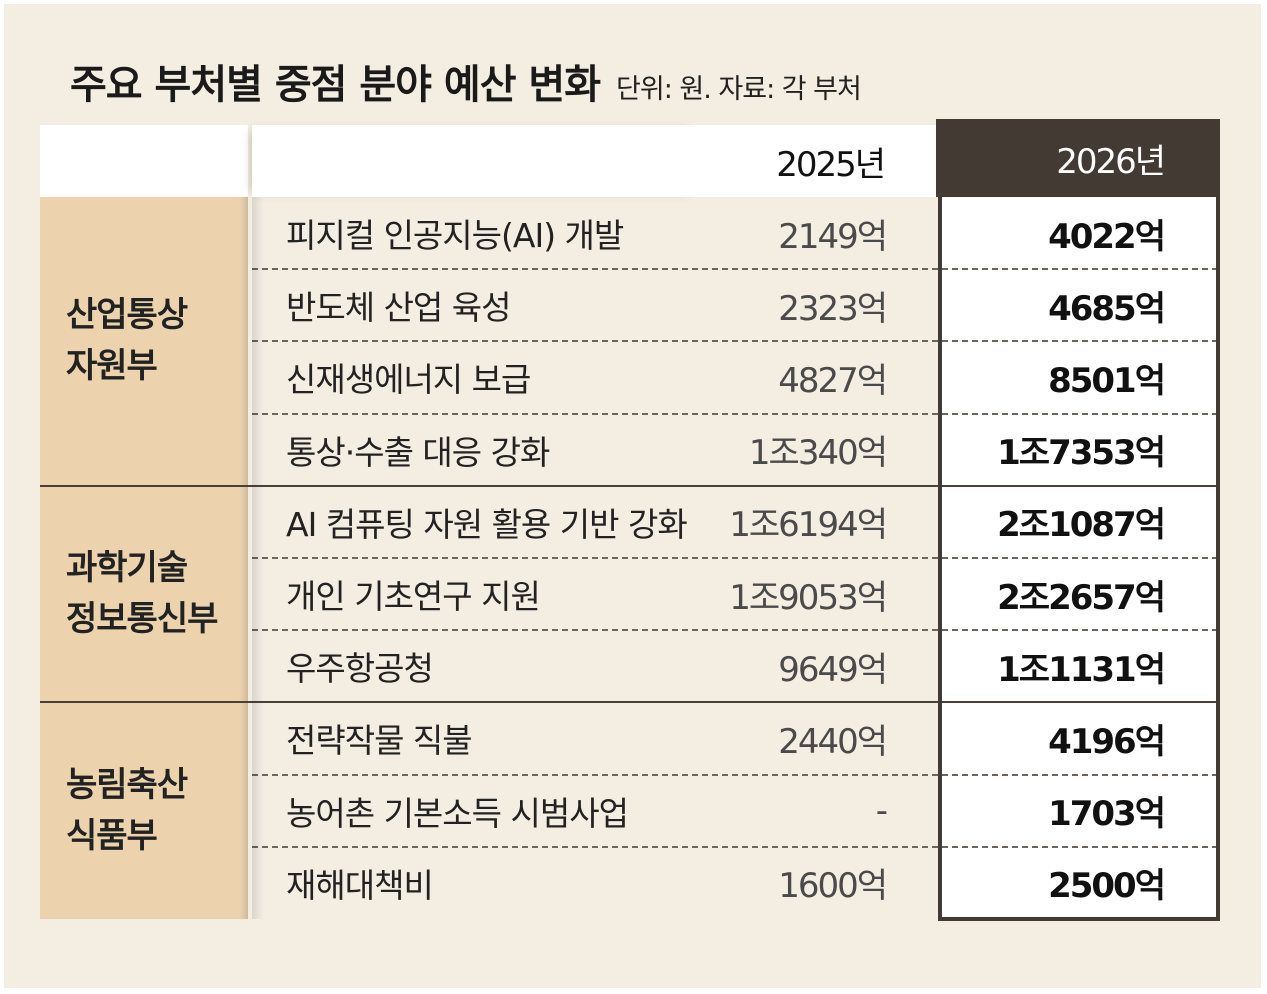 Image resolution: width=1267 pixels, height=994 pixels. I want to click on ministry-cell: 과학기술 정보통신부, so click(144, 594).